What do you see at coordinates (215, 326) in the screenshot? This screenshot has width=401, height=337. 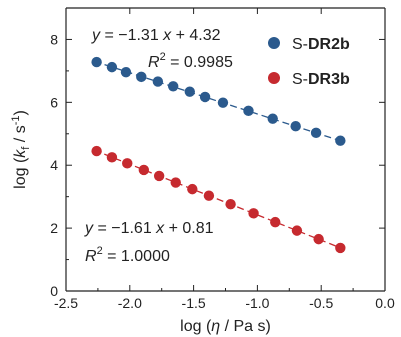 I see `x-axis-title-part: η` at bounding box center [215, 326].